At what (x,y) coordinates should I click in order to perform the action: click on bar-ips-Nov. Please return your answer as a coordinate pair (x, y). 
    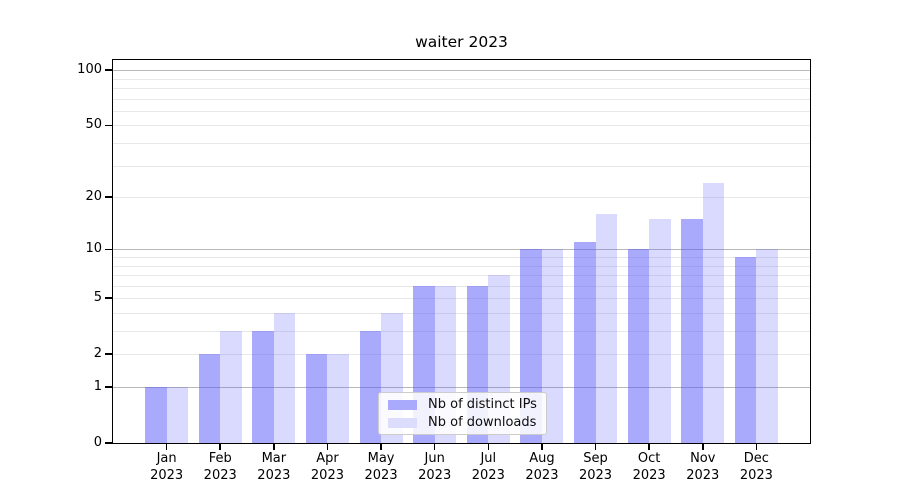
    Looking at the image, I should click on (692, 331).